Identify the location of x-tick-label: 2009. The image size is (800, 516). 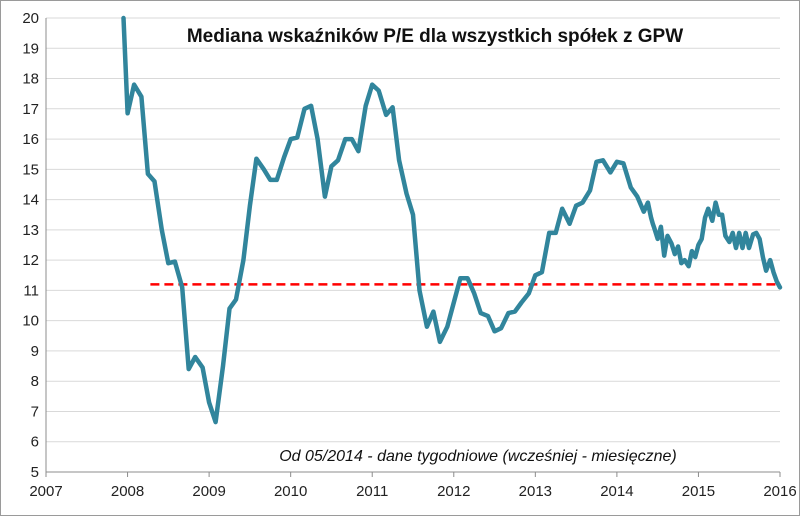
(208, 491).